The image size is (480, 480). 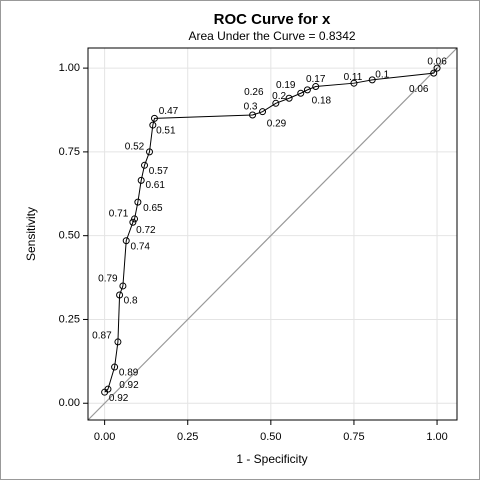 I want to click on x-tick-label: 0.75, so click(x=353, y=437).